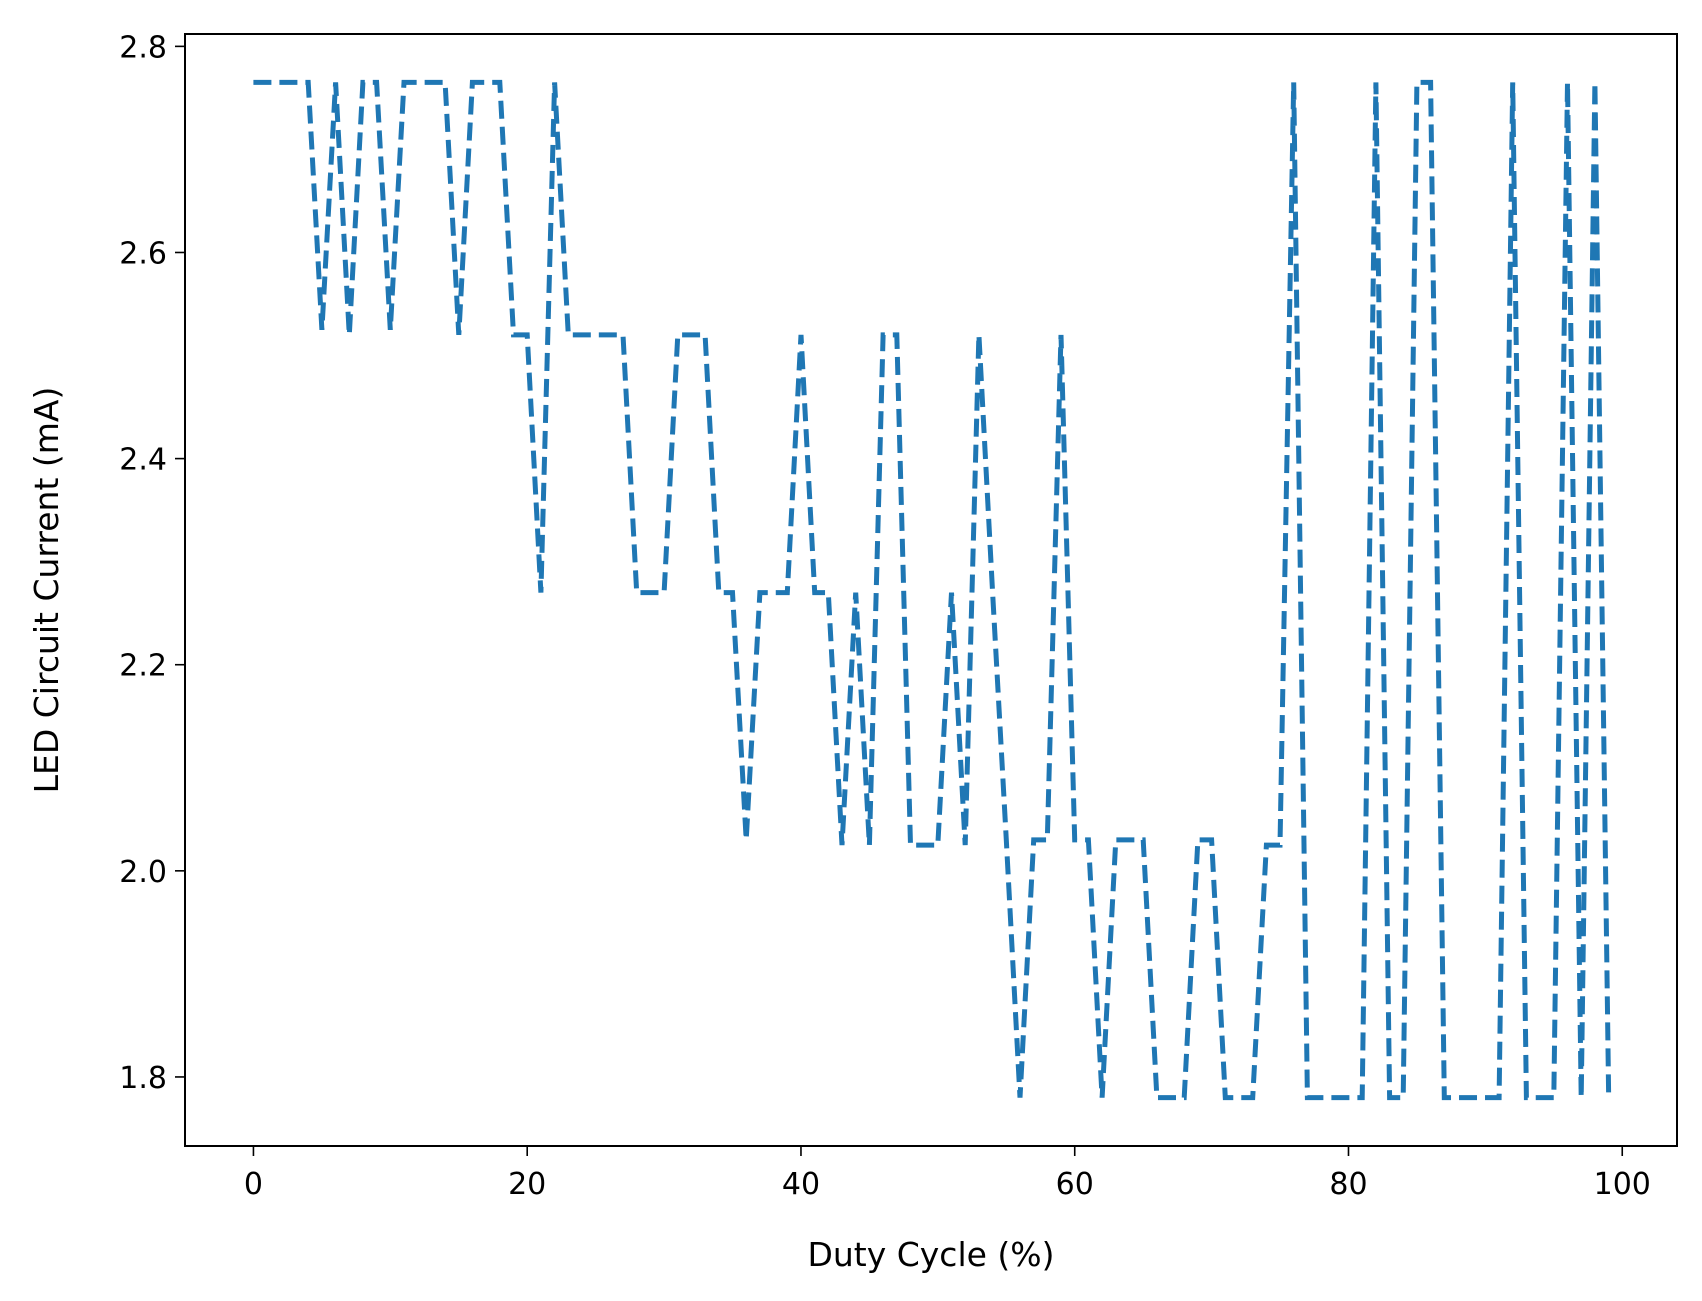 The image size is (1702, 1301). Describe the element at coordinates (143, 460) in the screenshot. I see `y-tick-label: 2.4` at that location.